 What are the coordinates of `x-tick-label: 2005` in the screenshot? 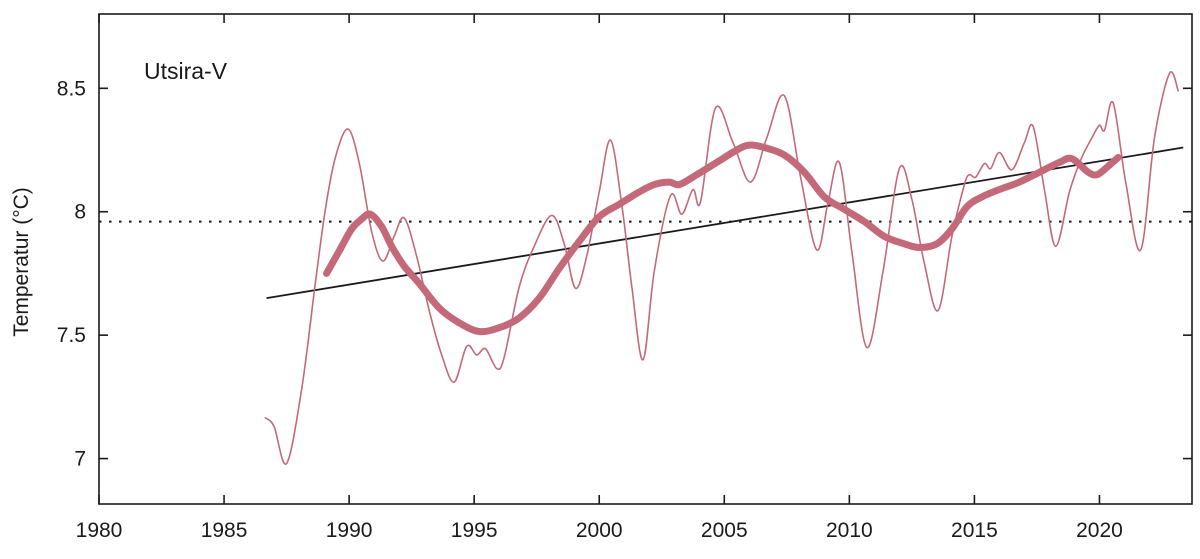 It's located at (724, 530).